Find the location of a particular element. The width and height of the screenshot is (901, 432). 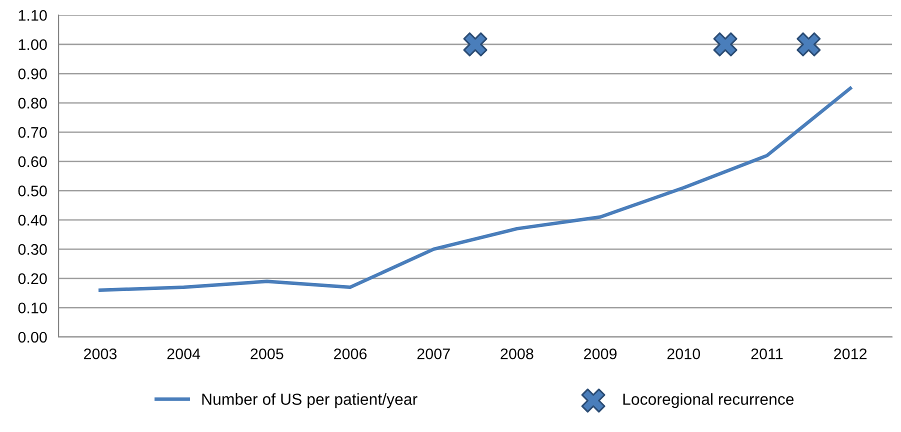

y-tick-label: 0.00 is located at coordinates (32, 337).